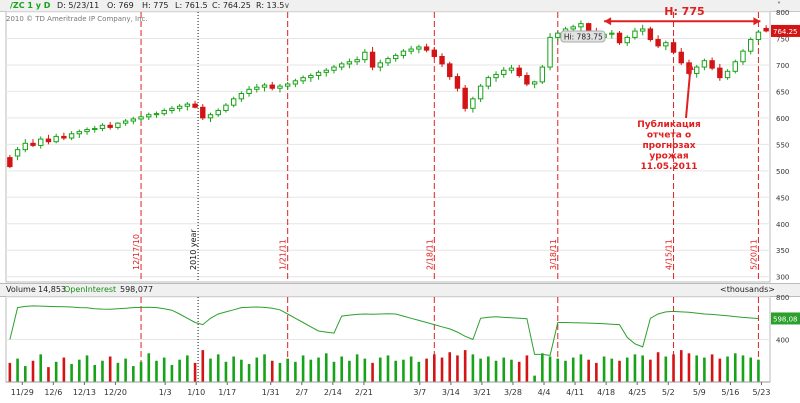  I want to click on x-tick-label: 3/14, so click(451, 392).